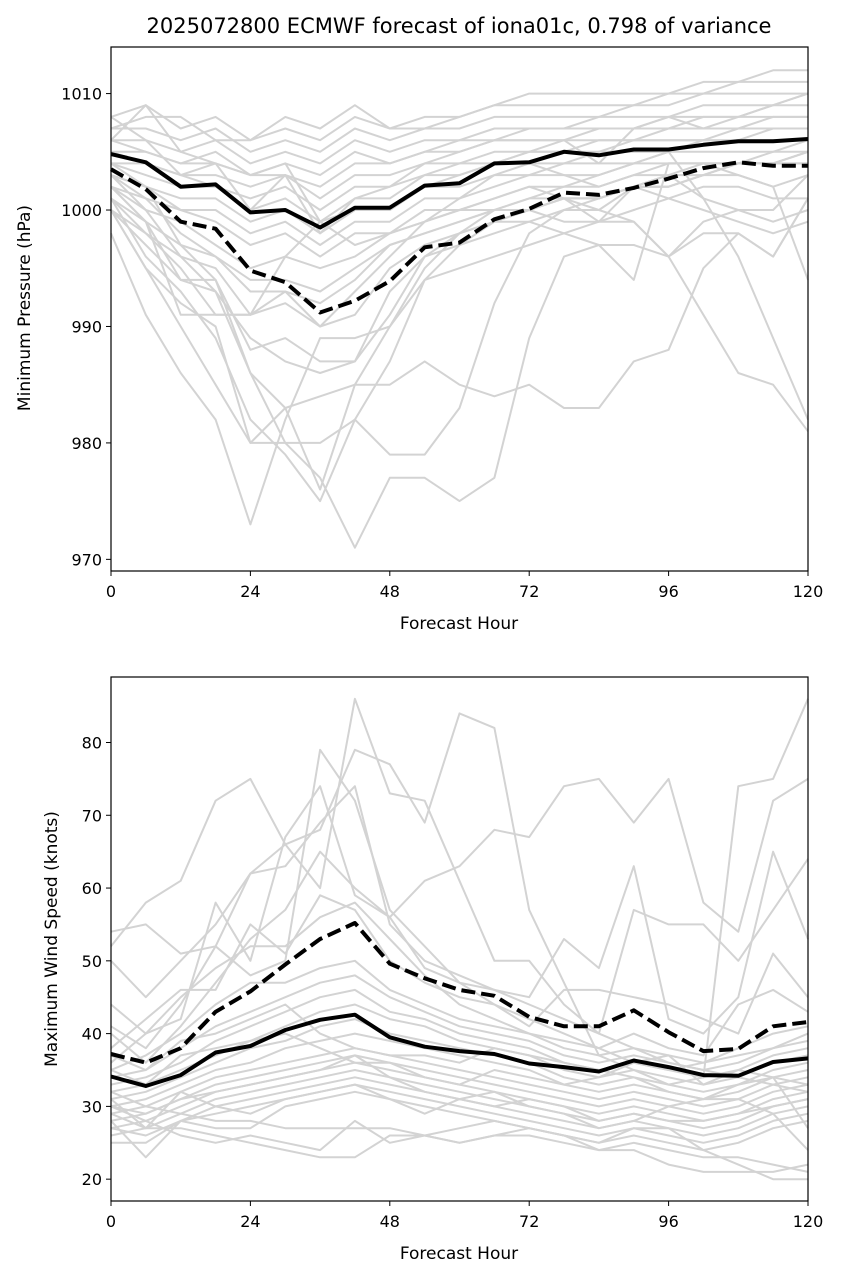 The width and height of the screenshot is (846, 1279). Describe the element at coordinates (86, 443) in the screenshot. I see `pressure-y-tick-label: 980` at that location.